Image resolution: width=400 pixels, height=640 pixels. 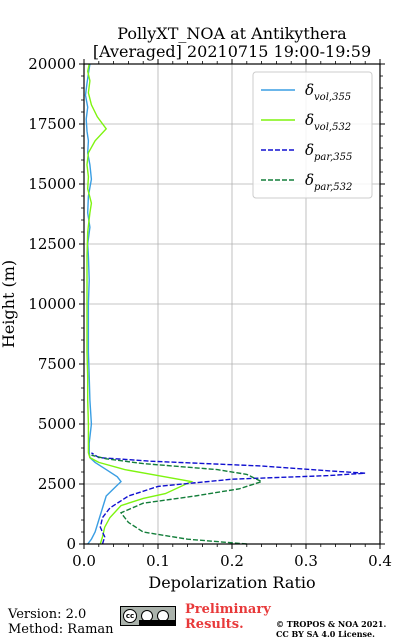 I want to click on x-tick-label: 0.0, so click(x=84, y=561).